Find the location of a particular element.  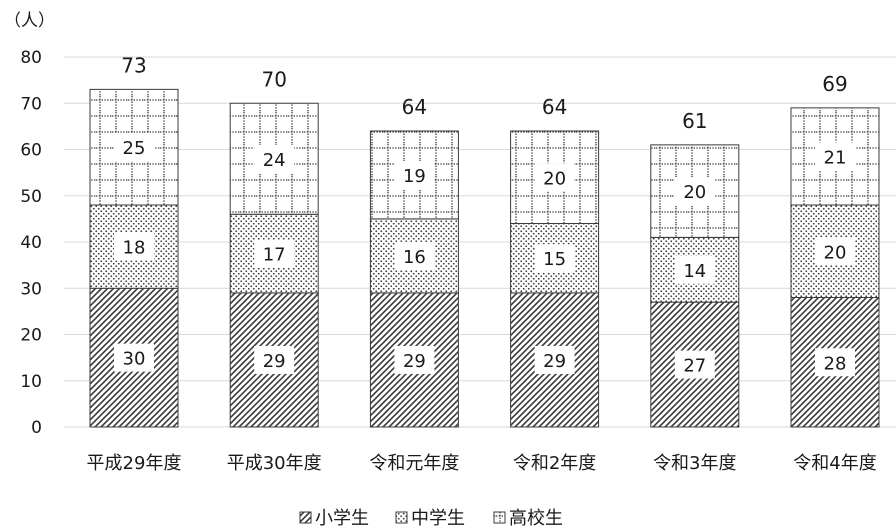

data-label: 24 is located at coordinates (274, 160).